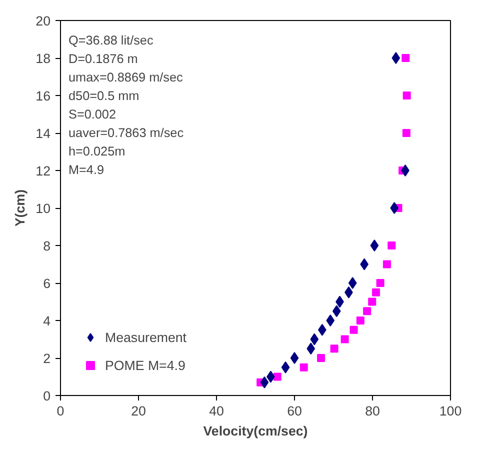  What do you see at coordinates (47, 283) in the screenshot?
I see `y-tick-label: 6` at bounding box center [47, 283].